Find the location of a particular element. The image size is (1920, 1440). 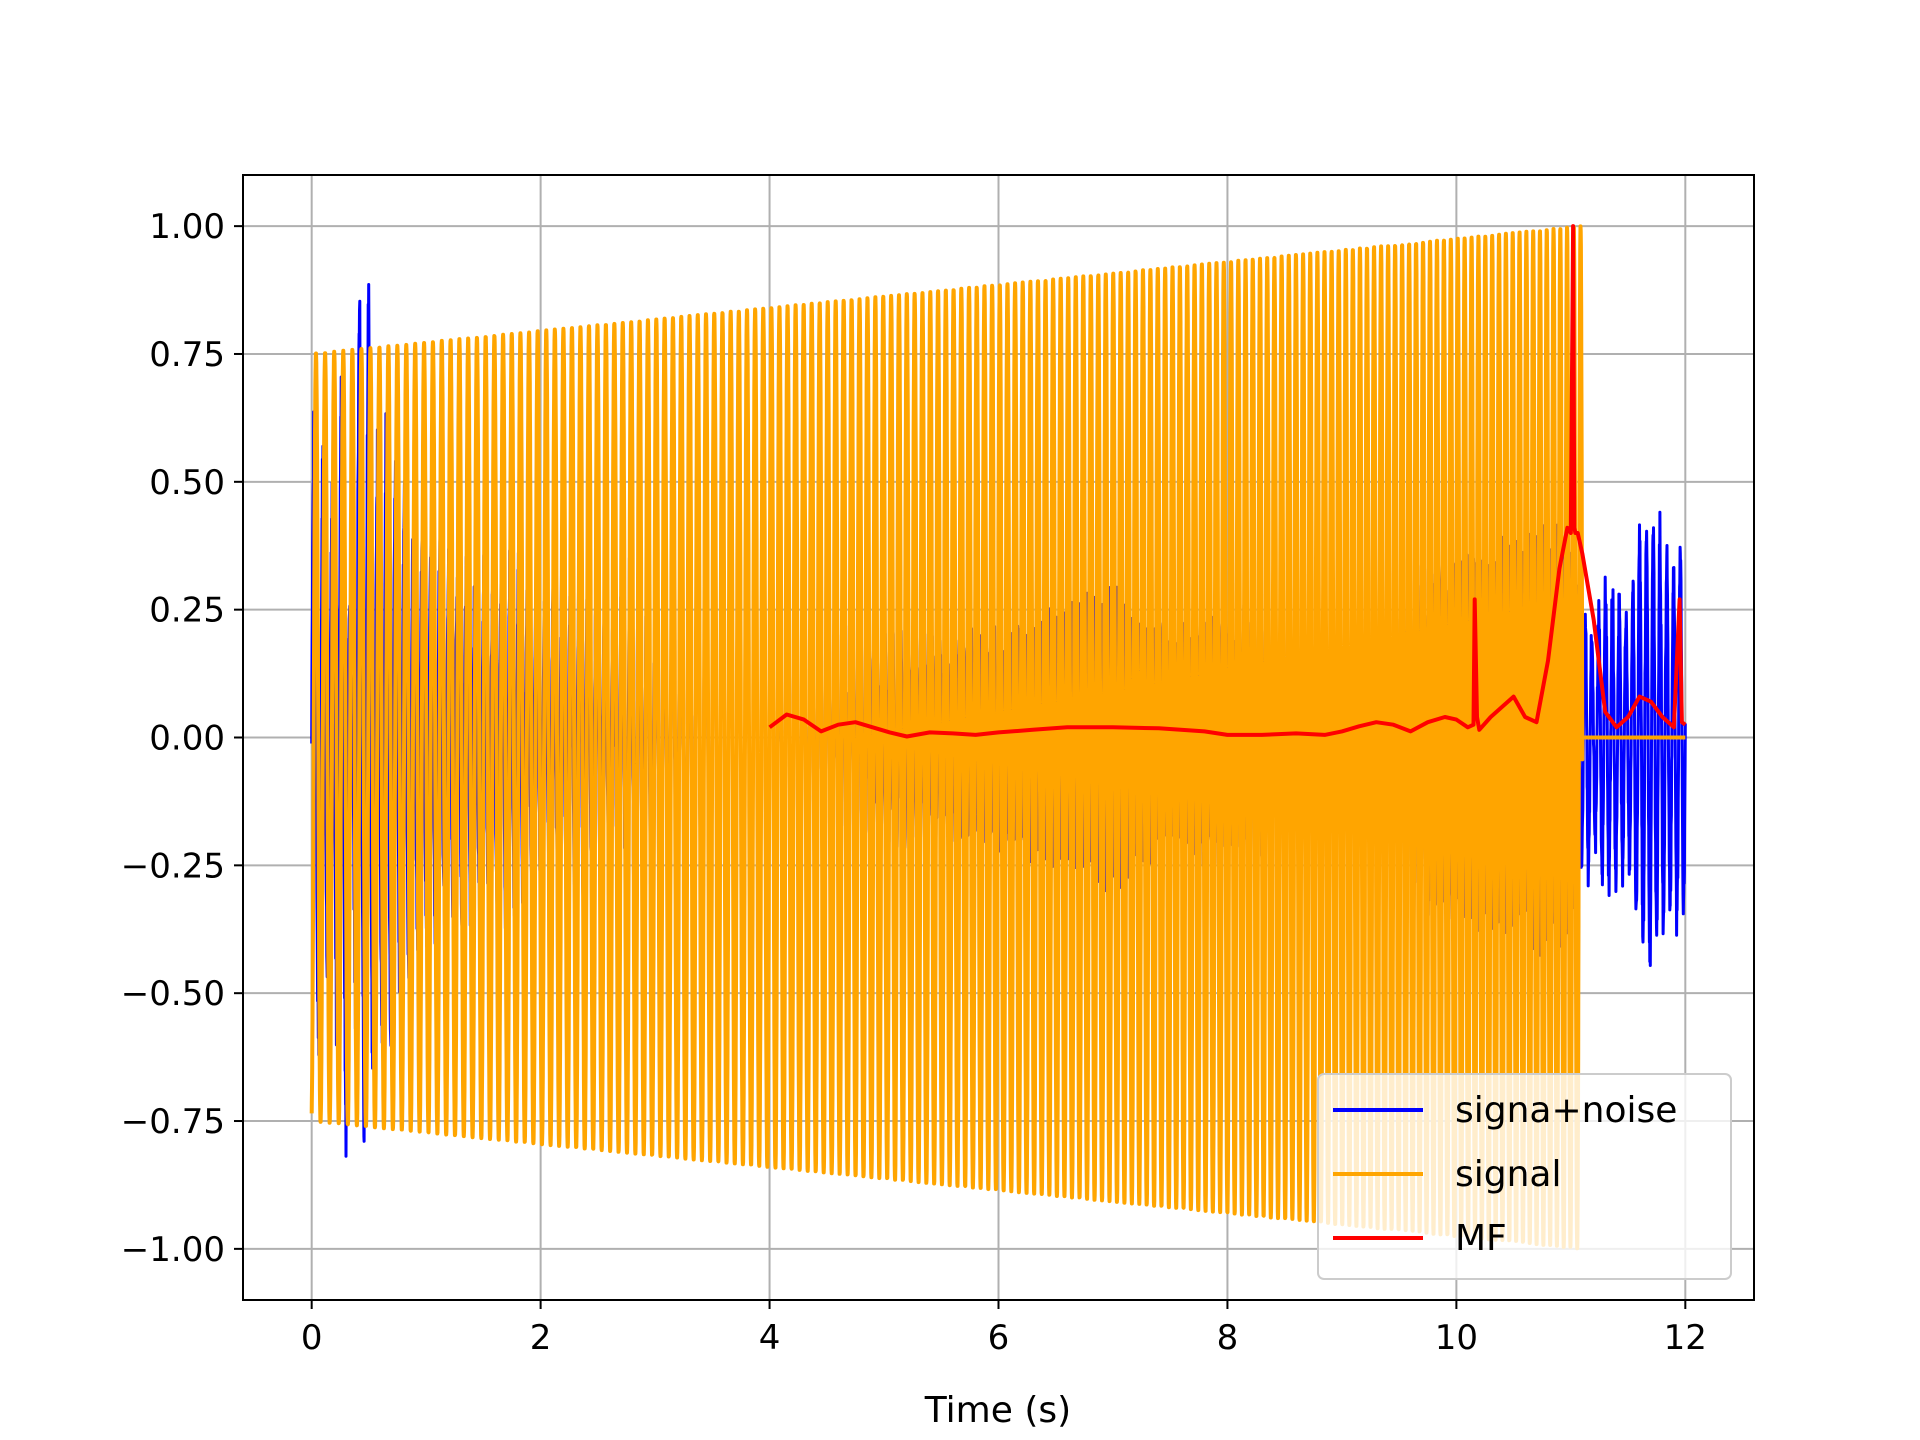

legend: signa+noise signal MF is located at coordinates (1524, 1176).